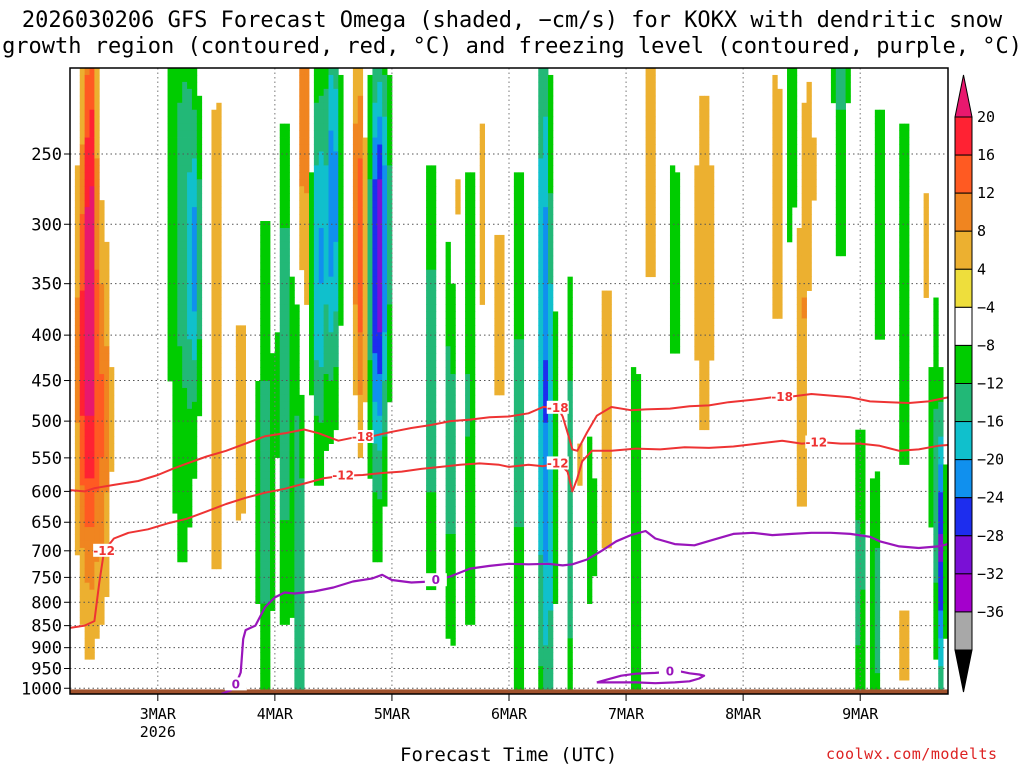 This screenshot has width=1024, height=768. What do you see at coordinates (392, 714) in the screenshot?
I see `x-tick-label: 5MAR` at bounding box center [392, 714].